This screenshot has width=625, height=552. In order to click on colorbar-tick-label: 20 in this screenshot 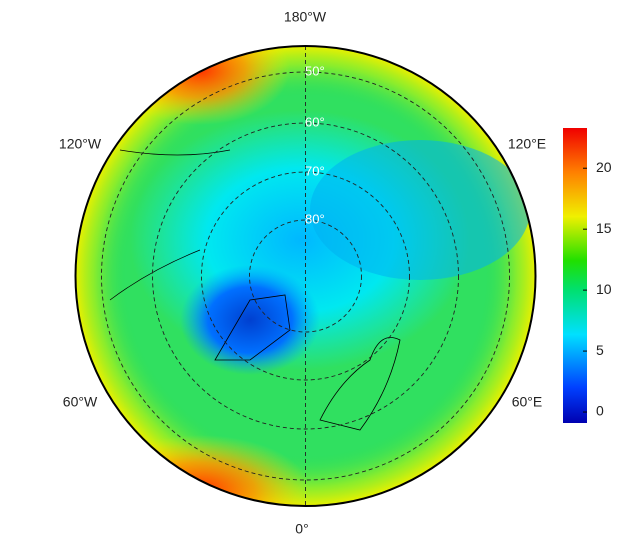, I will do `click(604, 167)`.